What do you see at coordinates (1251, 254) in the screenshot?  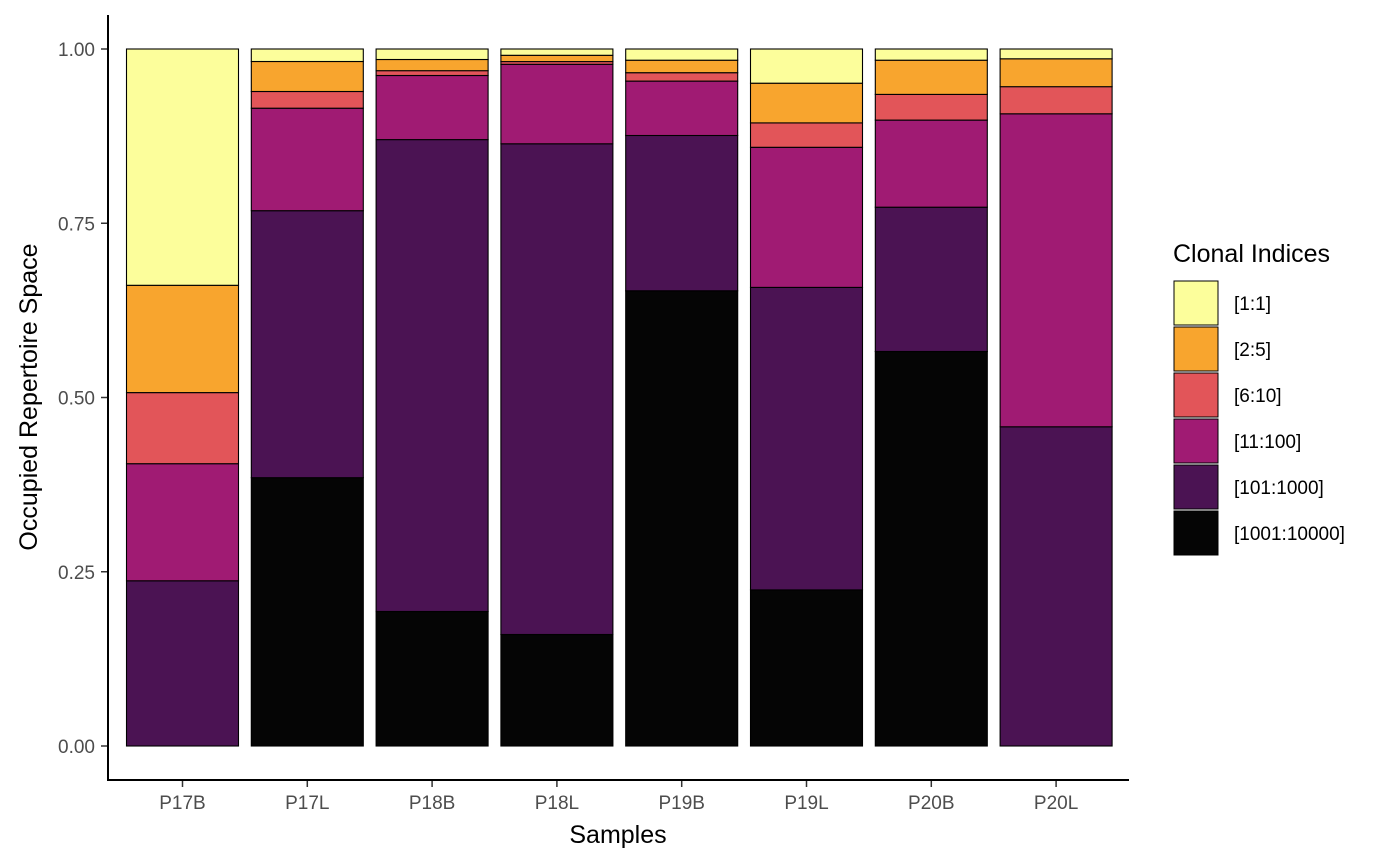 I see `legend-title: Clonal Indices` at bounding box center [1251, 254].